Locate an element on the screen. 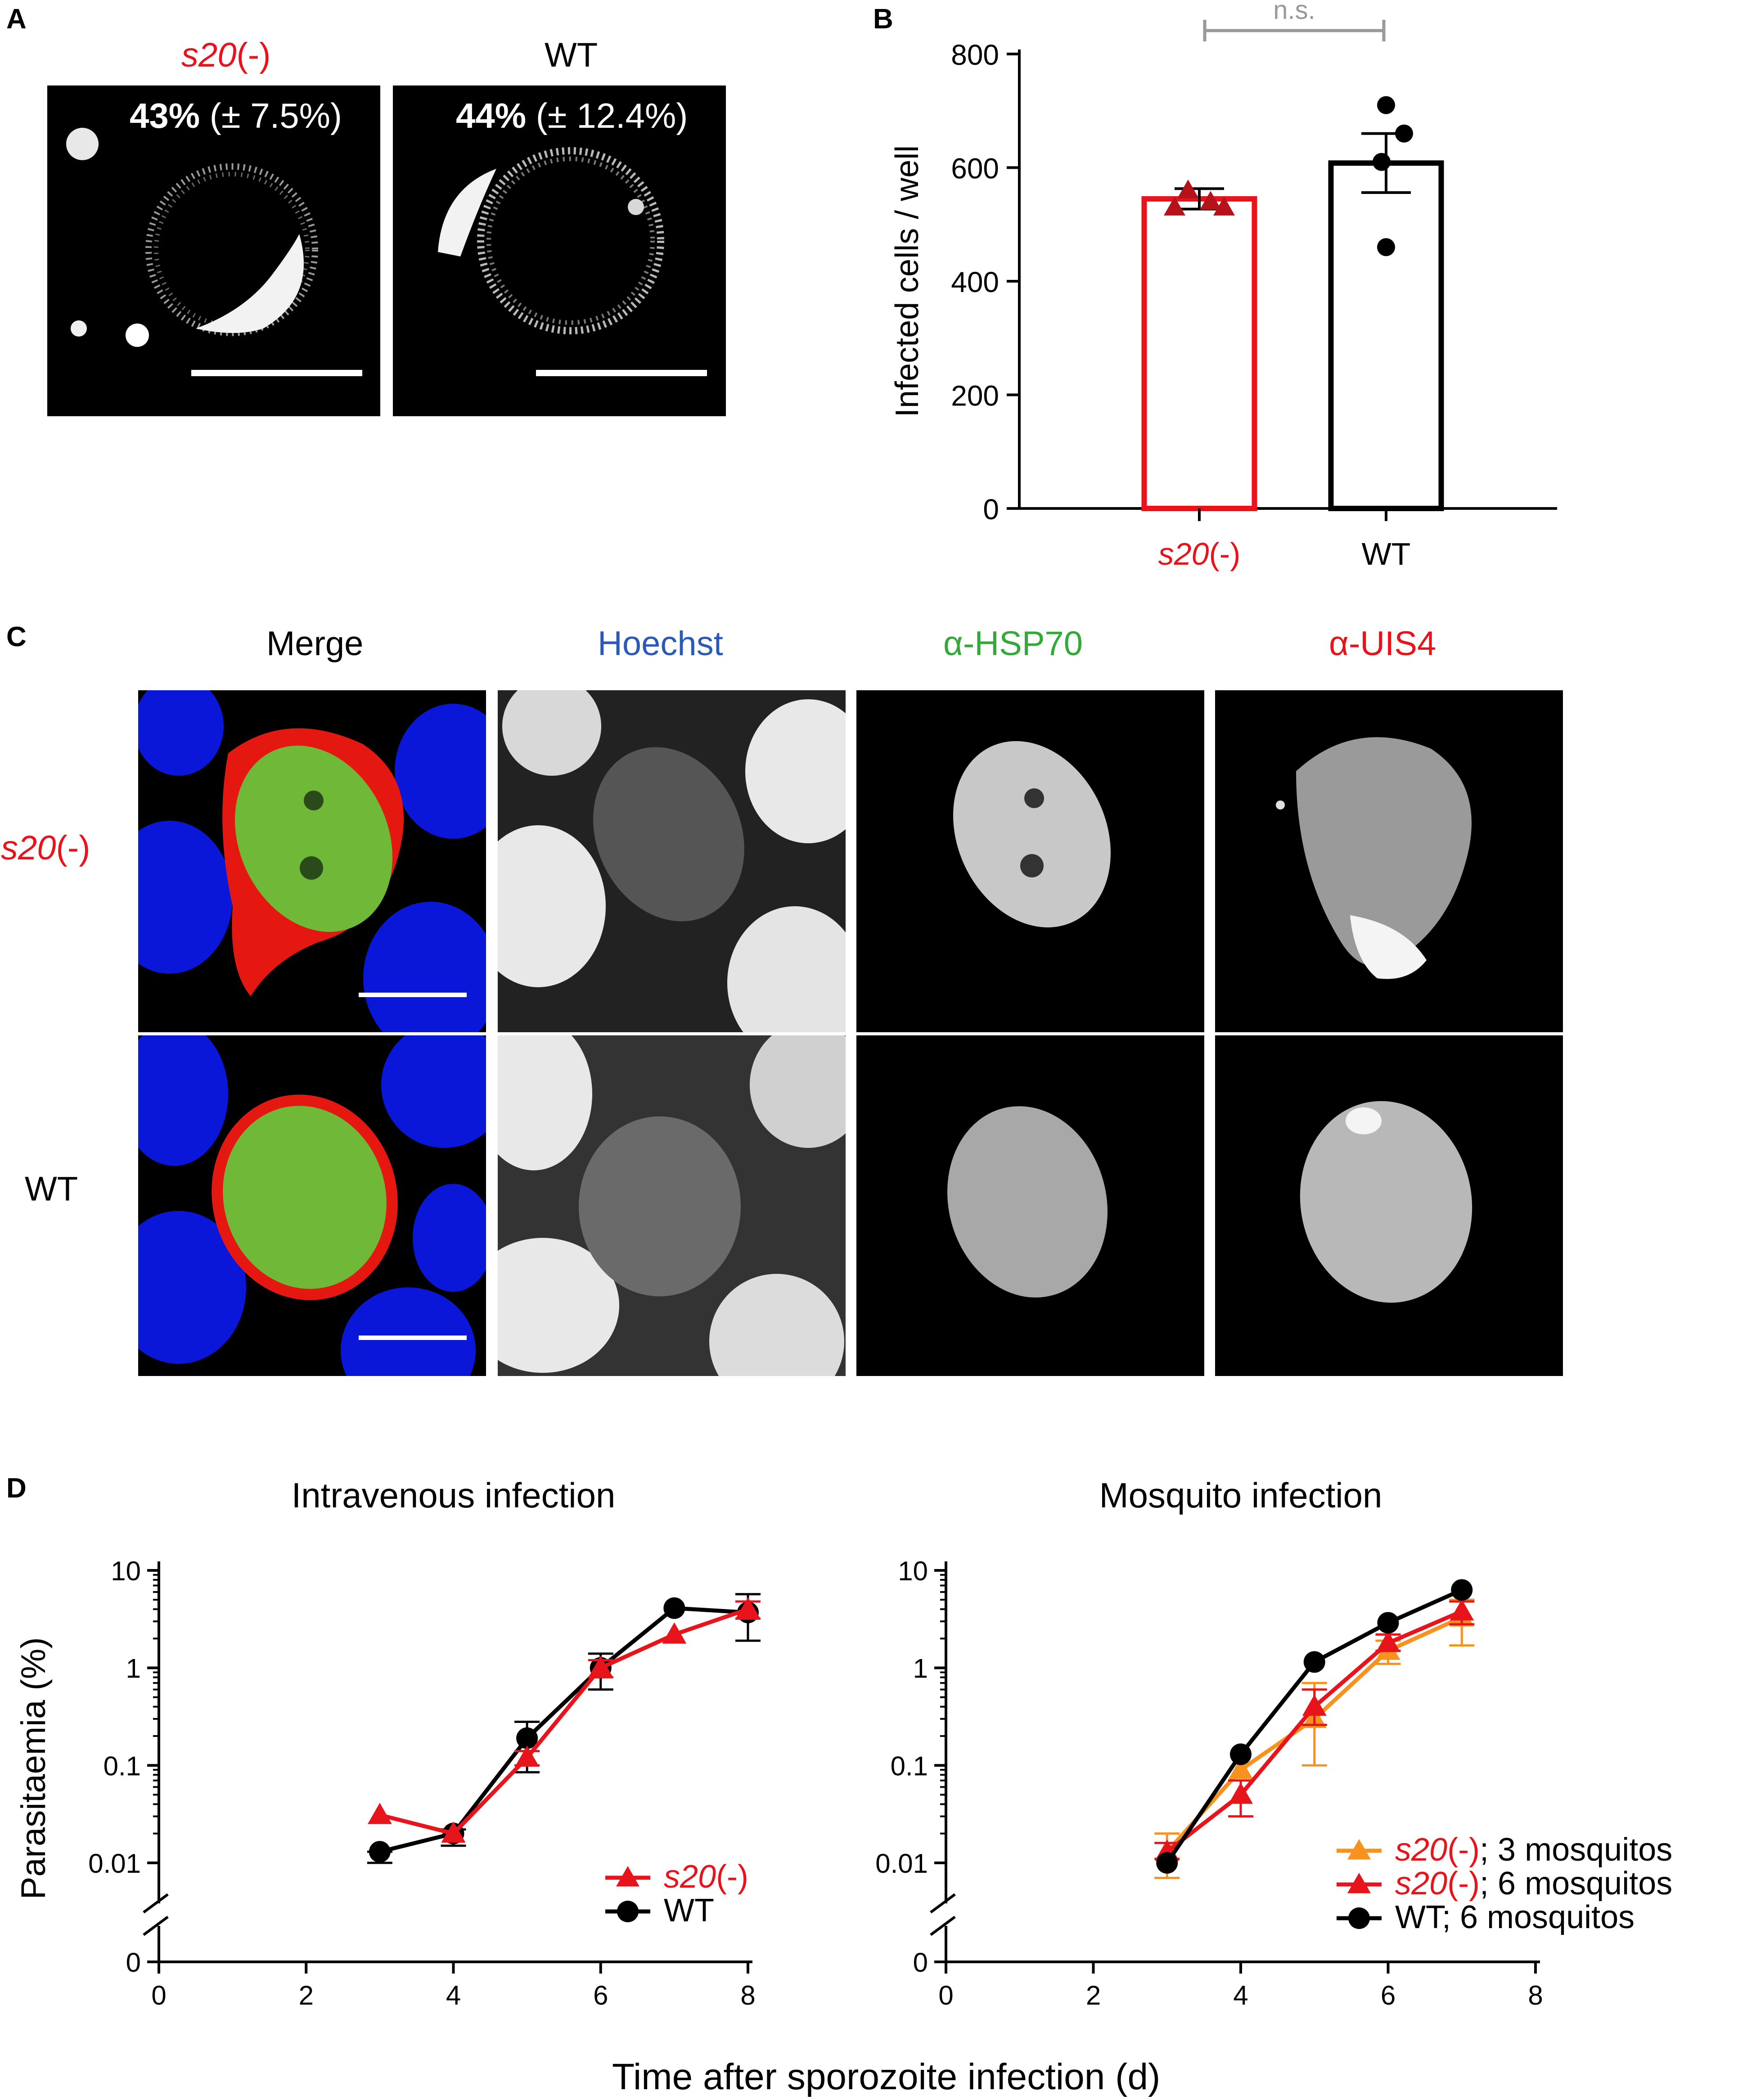 The height and width of the screenshot is (2100, 1738). chart-d-right-xtick-label: 4 is located at coordinates (1240, 1995).